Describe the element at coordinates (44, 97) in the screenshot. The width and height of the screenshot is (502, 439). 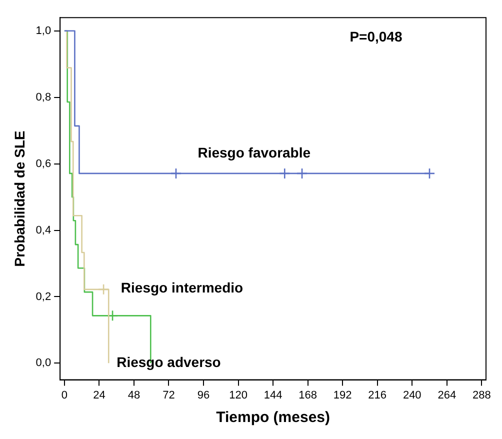
I see `y-tick-label: 0,8` at that location.